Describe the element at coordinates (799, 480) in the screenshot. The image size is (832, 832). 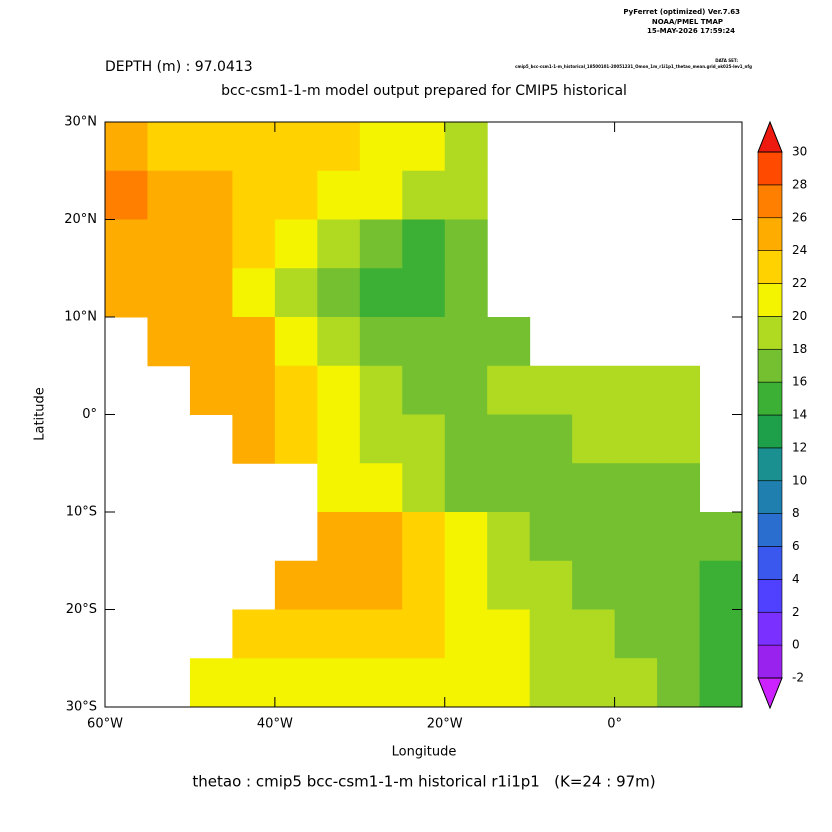
I see `colorbar-label: 10` at that location.